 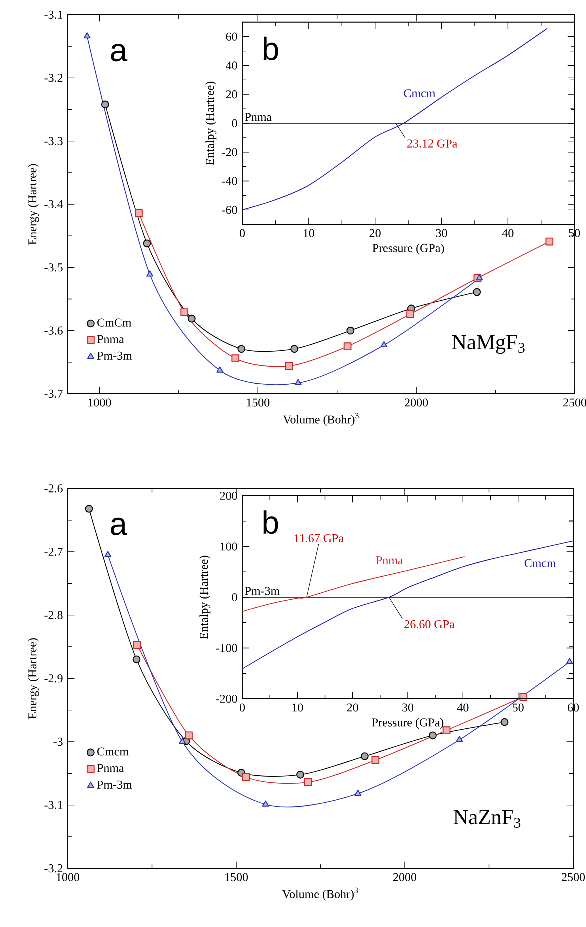 I want to click on y-tick-label: 20, so click(x=232, y=94).